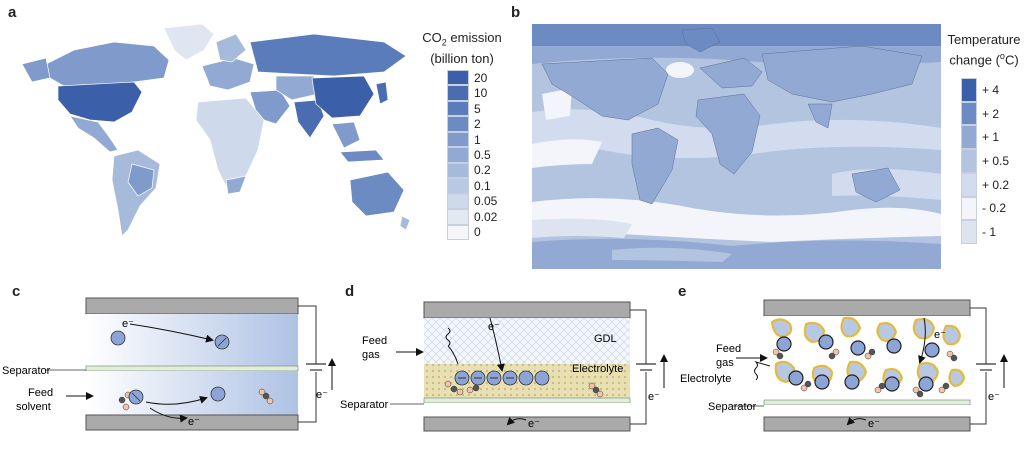  Describe the element at coordinates (989, 232) in the screenshot. I see `legend-label: - 1` at that location.